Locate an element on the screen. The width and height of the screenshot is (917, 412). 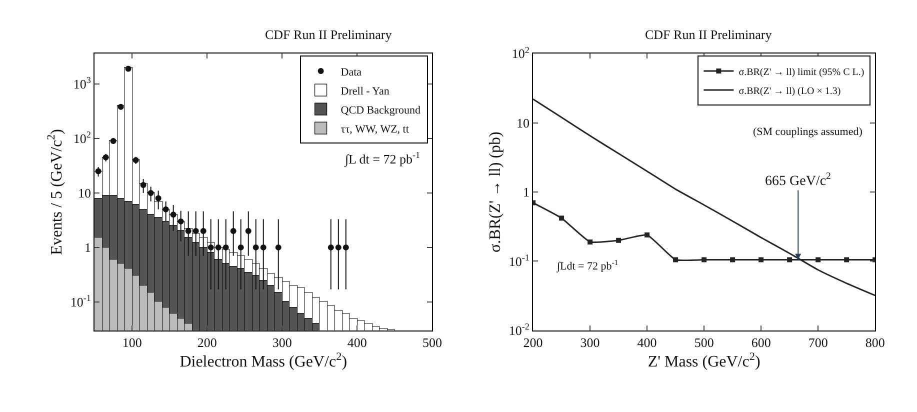
x-tick-label: 100 is located at coordinates (132, 342).